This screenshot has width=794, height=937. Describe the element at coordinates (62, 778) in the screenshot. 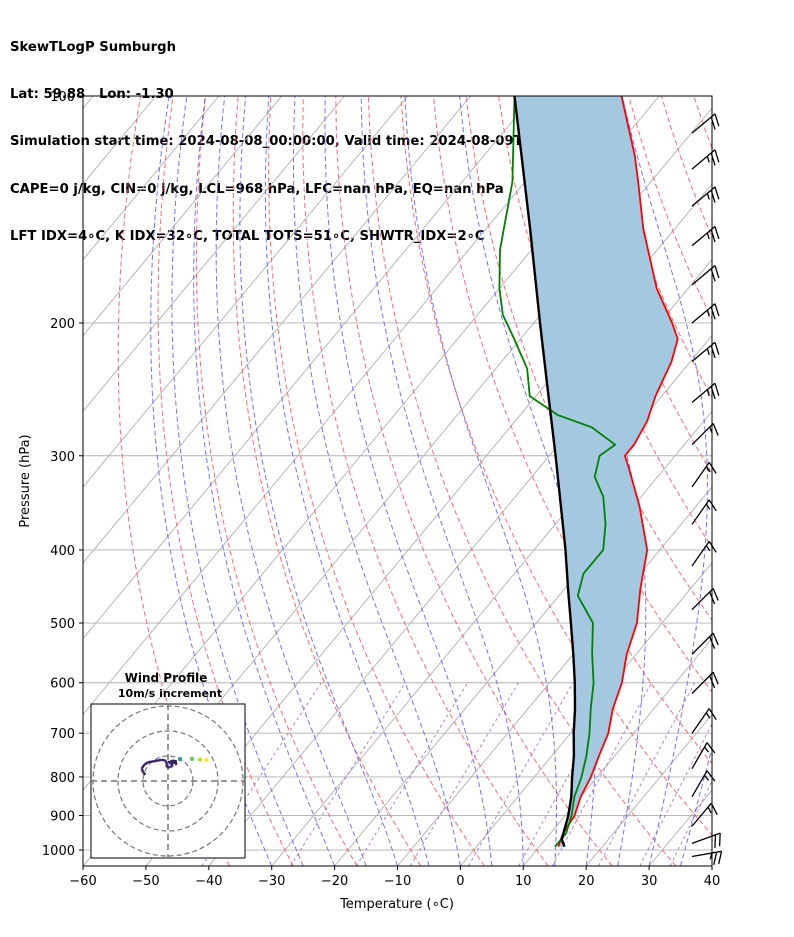

I see `y-tick-label: 800` at that location.